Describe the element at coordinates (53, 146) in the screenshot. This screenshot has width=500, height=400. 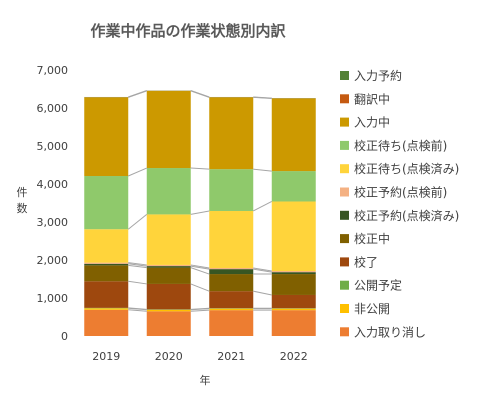
I see `y-tick-label: 5,000` at that location.